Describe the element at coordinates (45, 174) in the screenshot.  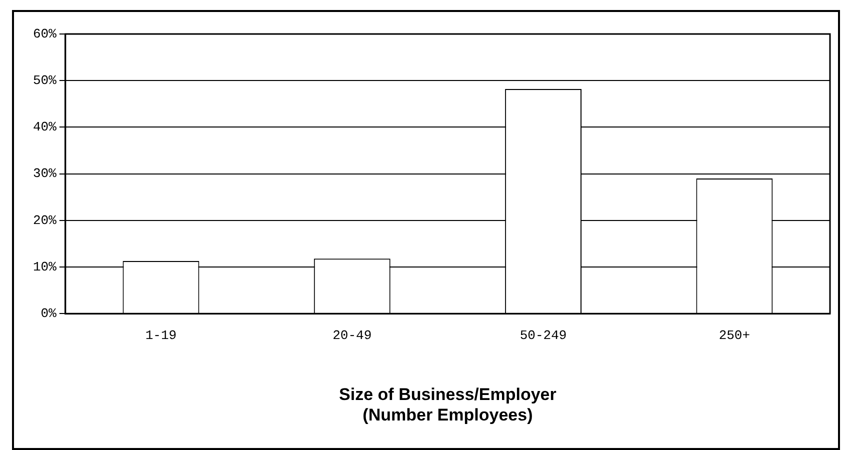
I see `y-tick-label: 30%` at that location.